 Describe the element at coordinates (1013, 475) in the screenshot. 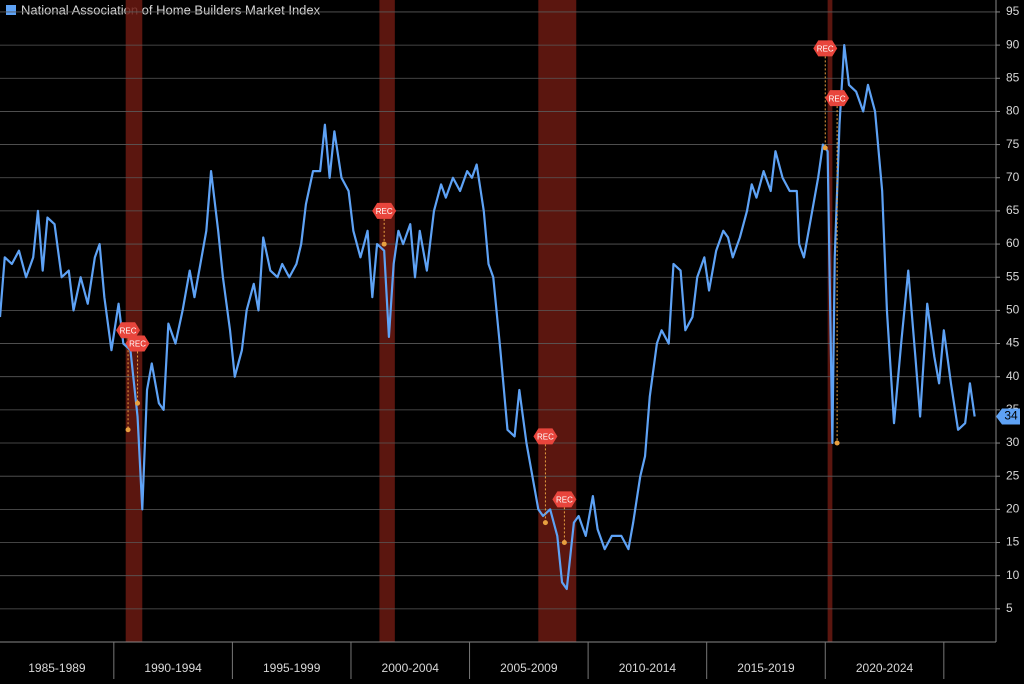

I see `y-tick-label: 25` at that location.